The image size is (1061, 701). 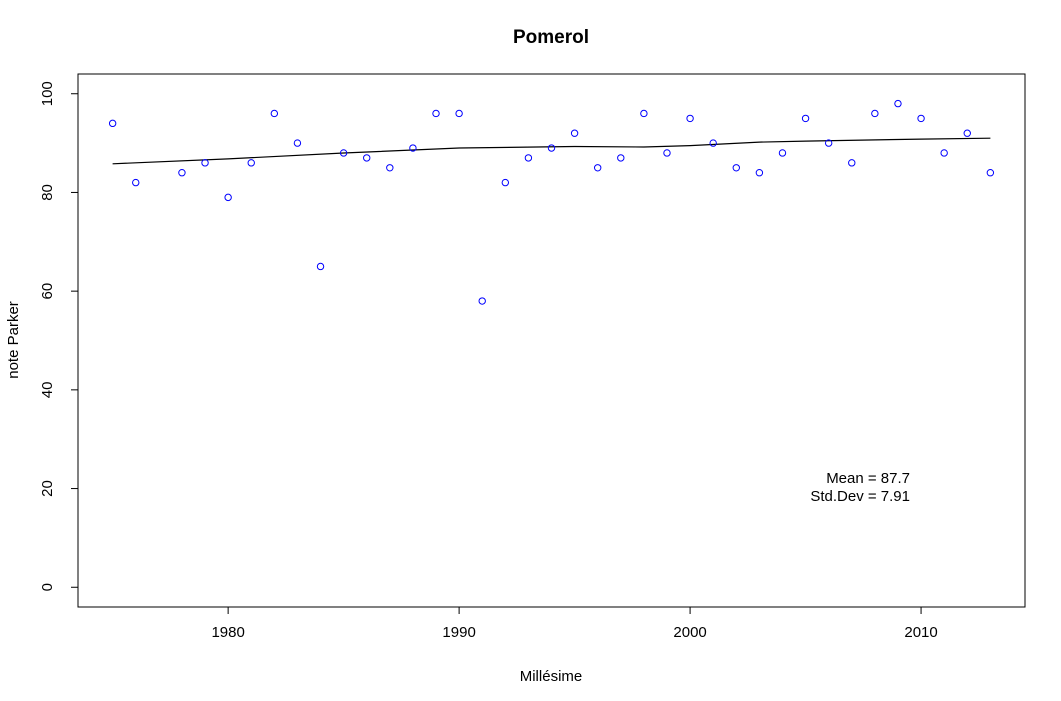 I want to click on x-tick-label: 2000, so click(x=689, y=632).